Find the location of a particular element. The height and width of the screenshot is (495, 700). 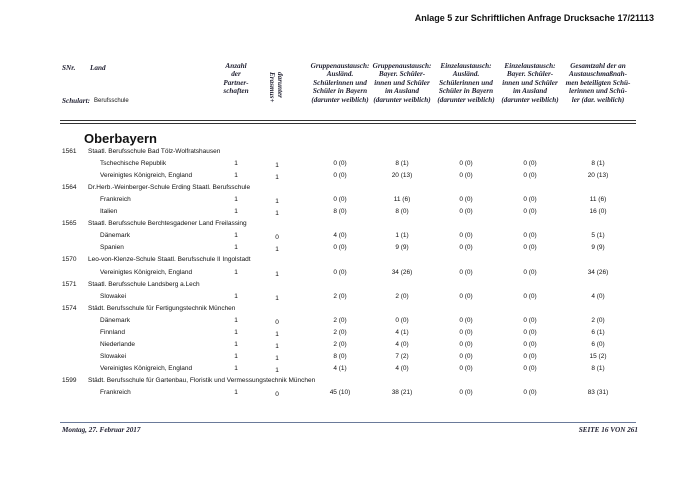

count: 4 (0) is located at coordinates (402, 368).